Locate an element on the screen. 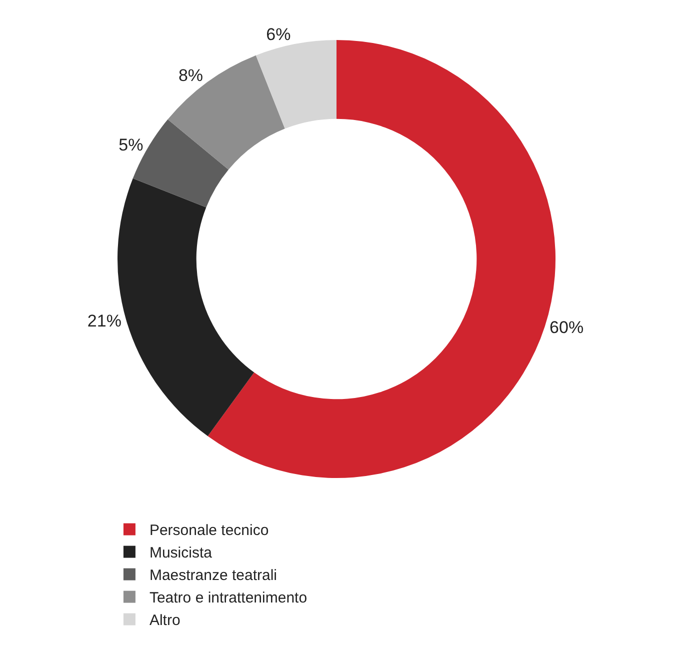 This screenshot has width=673, height=648. data-label: 21% is located at coordinates (104, 320).